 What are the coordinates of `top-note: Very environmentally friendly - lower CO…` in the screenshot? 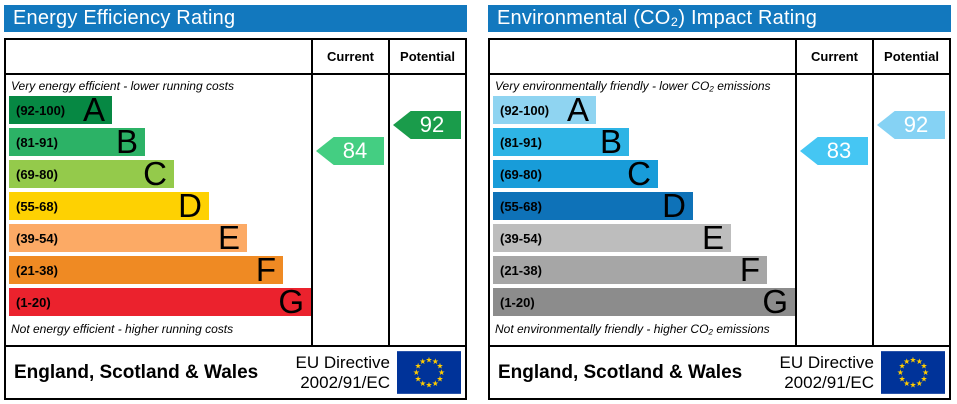 It's located at (633, 86).